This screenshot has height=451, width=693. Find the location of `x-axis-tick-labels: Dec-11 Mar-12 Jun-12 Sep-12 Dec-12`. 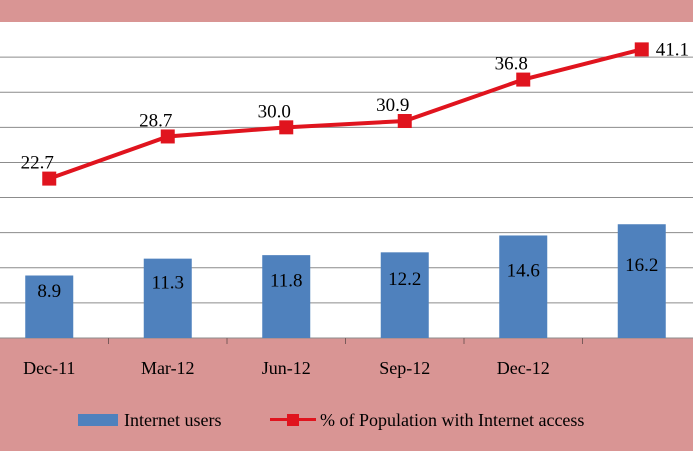

x-axis-tick-labels: Dec-11 Mar-12 Jun-12 Sep-12 Dec-12 is located at coordinates (286, 368).